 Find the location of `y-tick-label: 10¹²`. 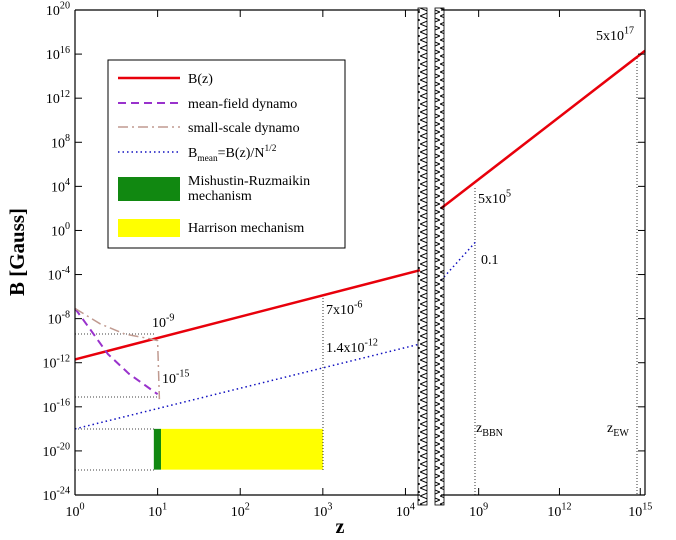

y-tick-label: 10¹² is located at coordinates (58, 98).